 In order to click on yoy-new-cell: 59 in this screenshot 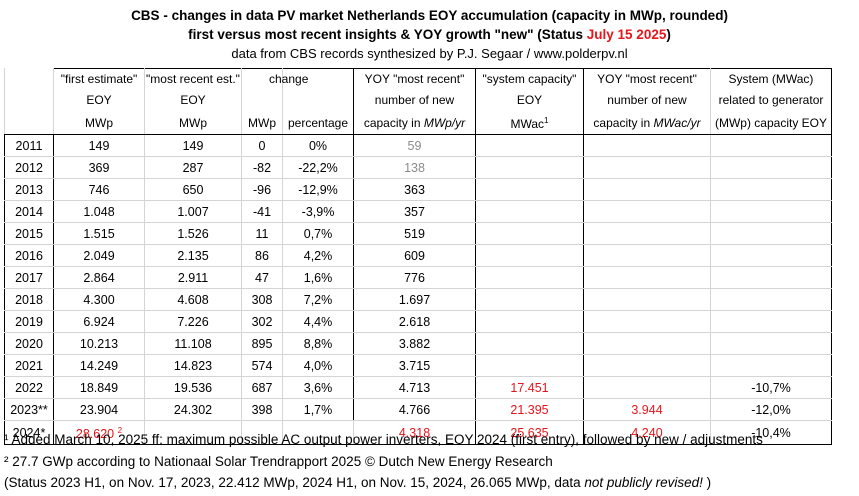, I will do `click(414, 145)`.